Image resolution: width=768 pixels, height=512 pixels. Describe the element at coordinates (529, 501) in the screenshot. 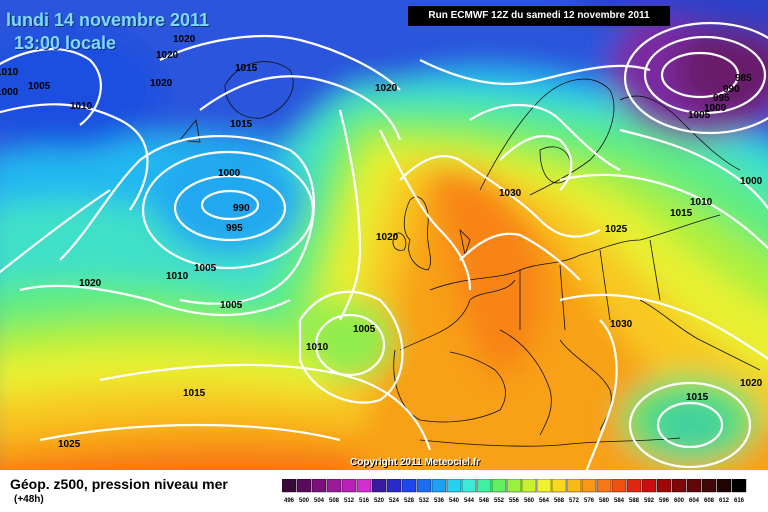

I see `scale-label: 560` at that location.